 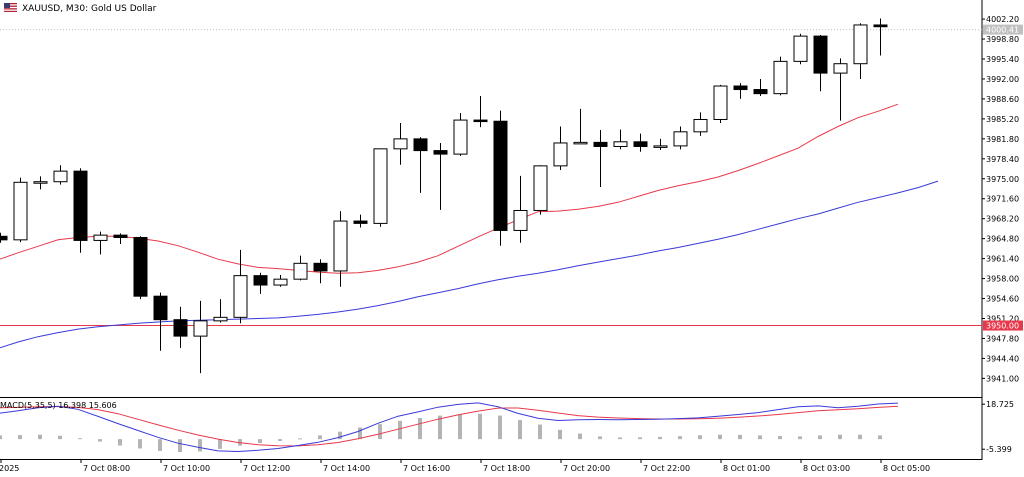 I want to click on price-tick-label: 3995.40, so click(x=1002, y=59).